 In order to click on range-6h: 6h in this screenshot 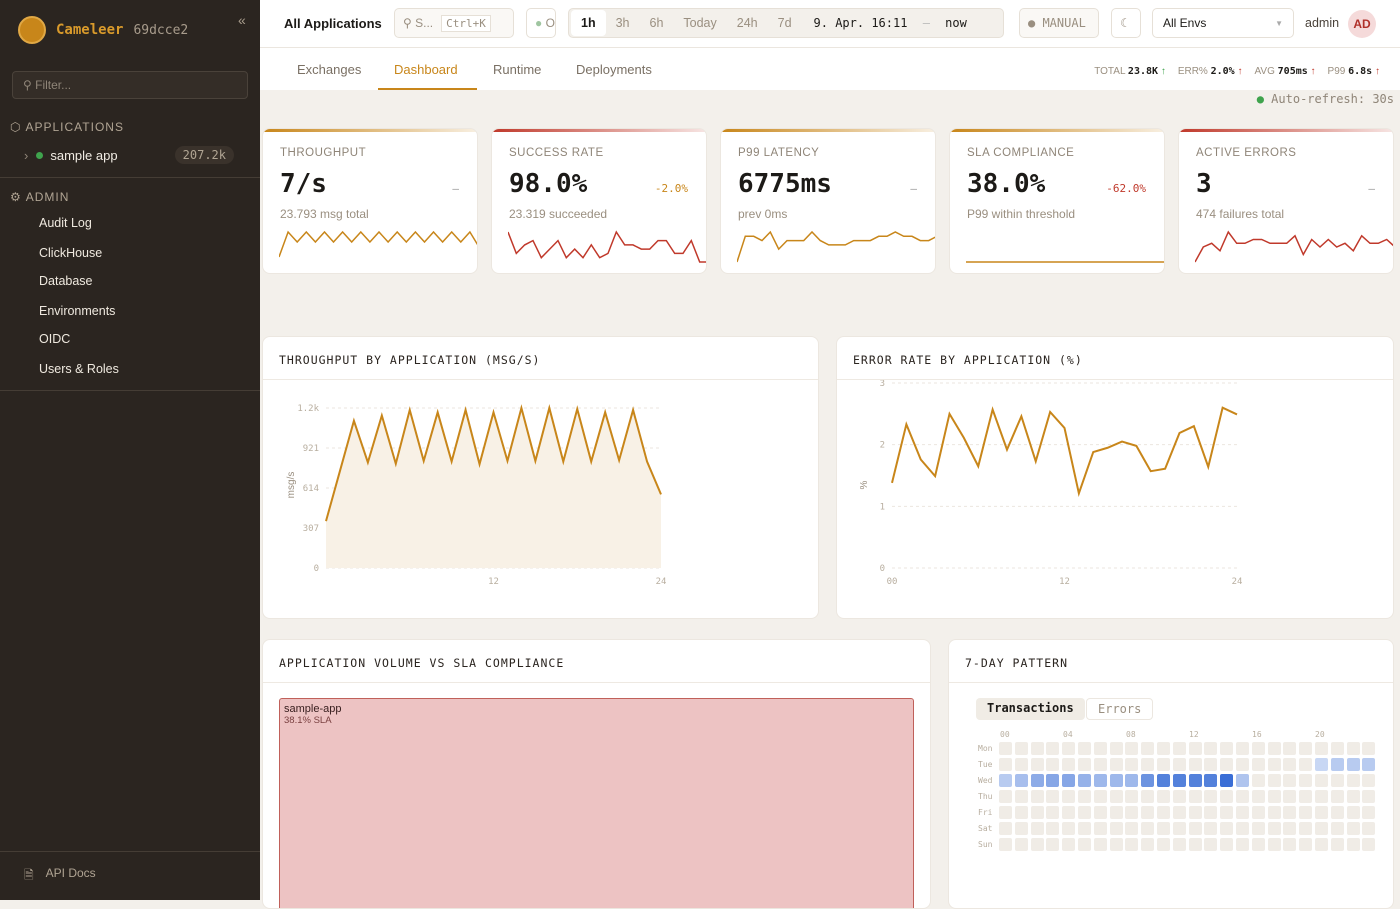, I will do `click(657, 23)`.